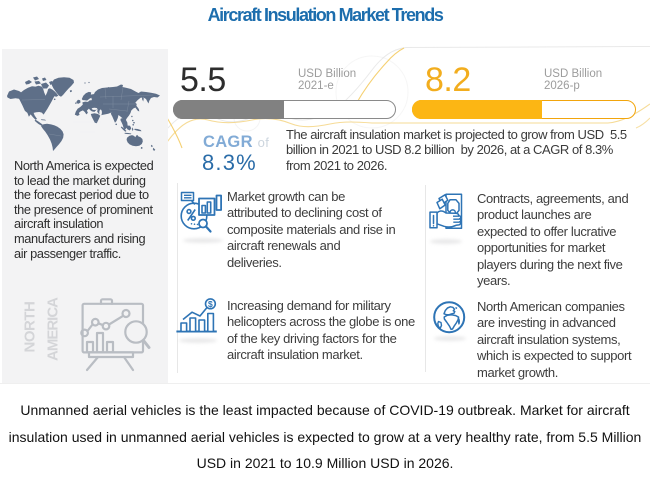 Image resolution: width=650 pixels, height=488 pixels. I want to click on svg-text: AMERICA, so click(52, 329).